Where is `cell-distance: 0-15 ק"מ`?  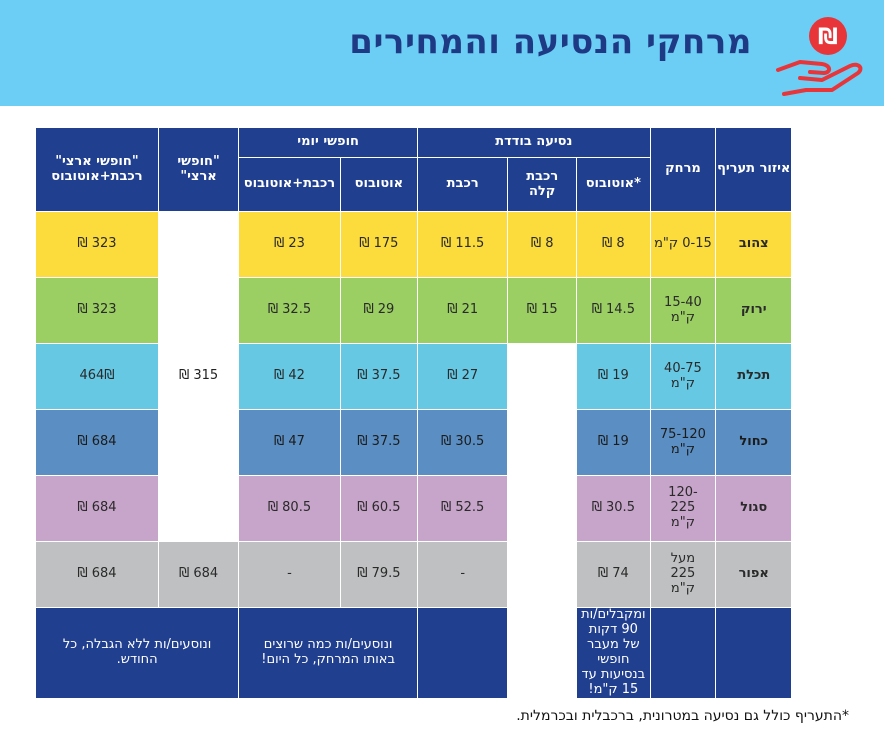 cell-distance: 0-15 ק"מ is located at coordinates (683, 244).